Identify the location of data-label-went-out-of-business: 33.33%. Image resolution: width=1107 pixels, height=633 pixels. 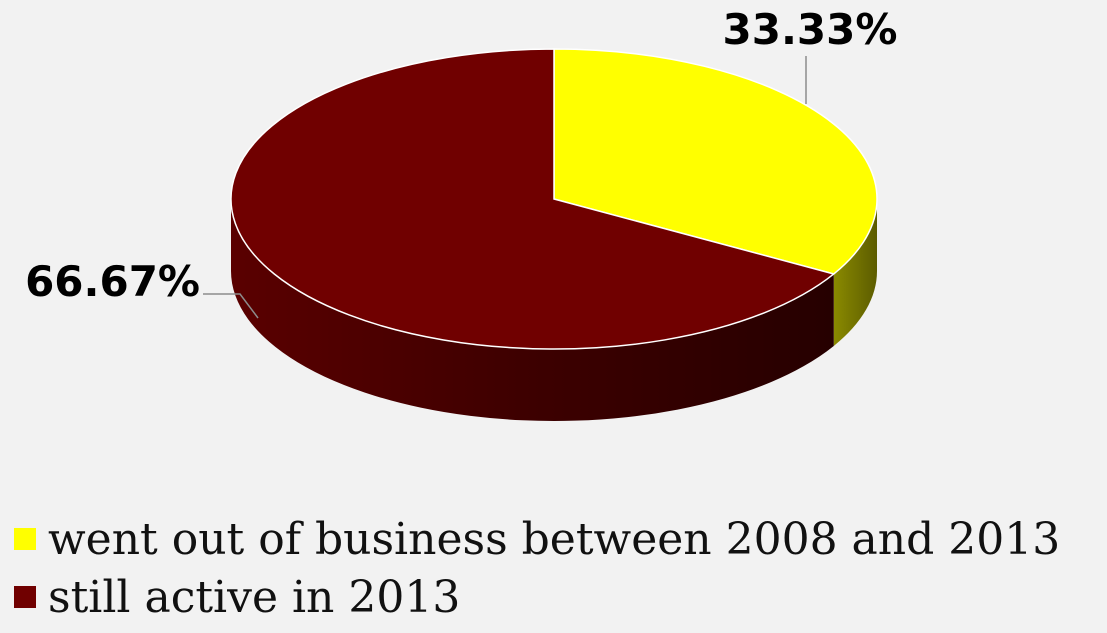
(810, 29).